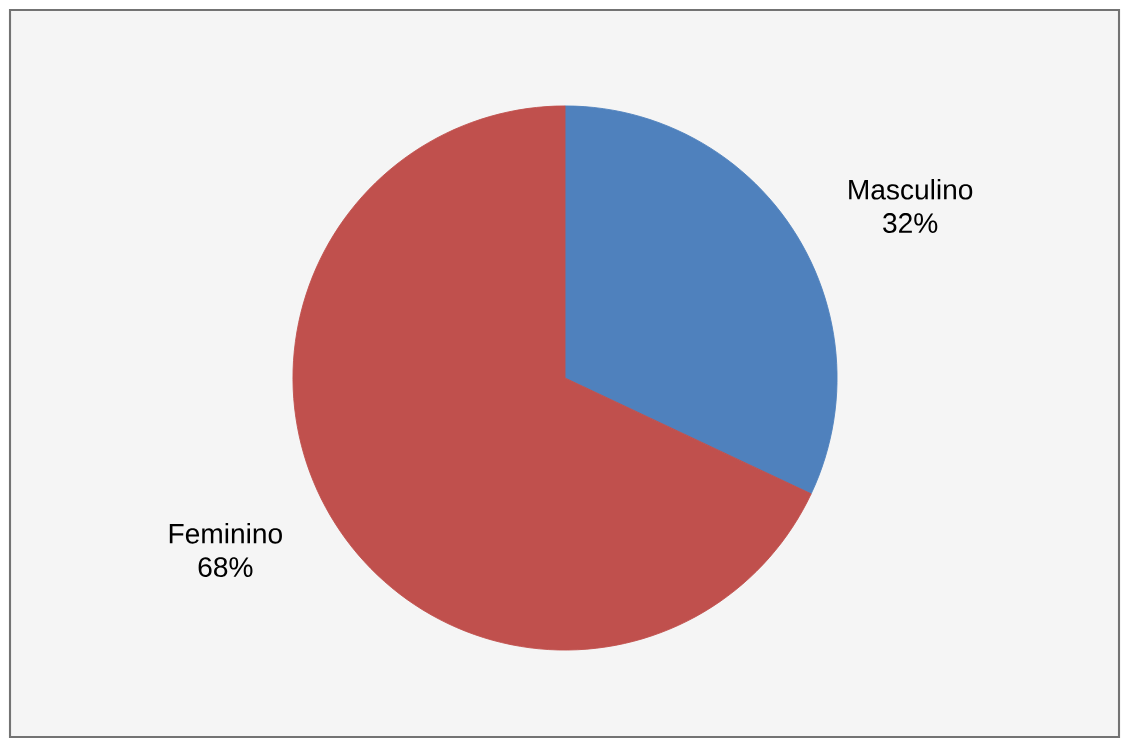 The height and width of the screenshot is (747, 1129). Describe the element at coordinates (225, 533) in the screenshot. I see `slice-label: Feminino` at that location.